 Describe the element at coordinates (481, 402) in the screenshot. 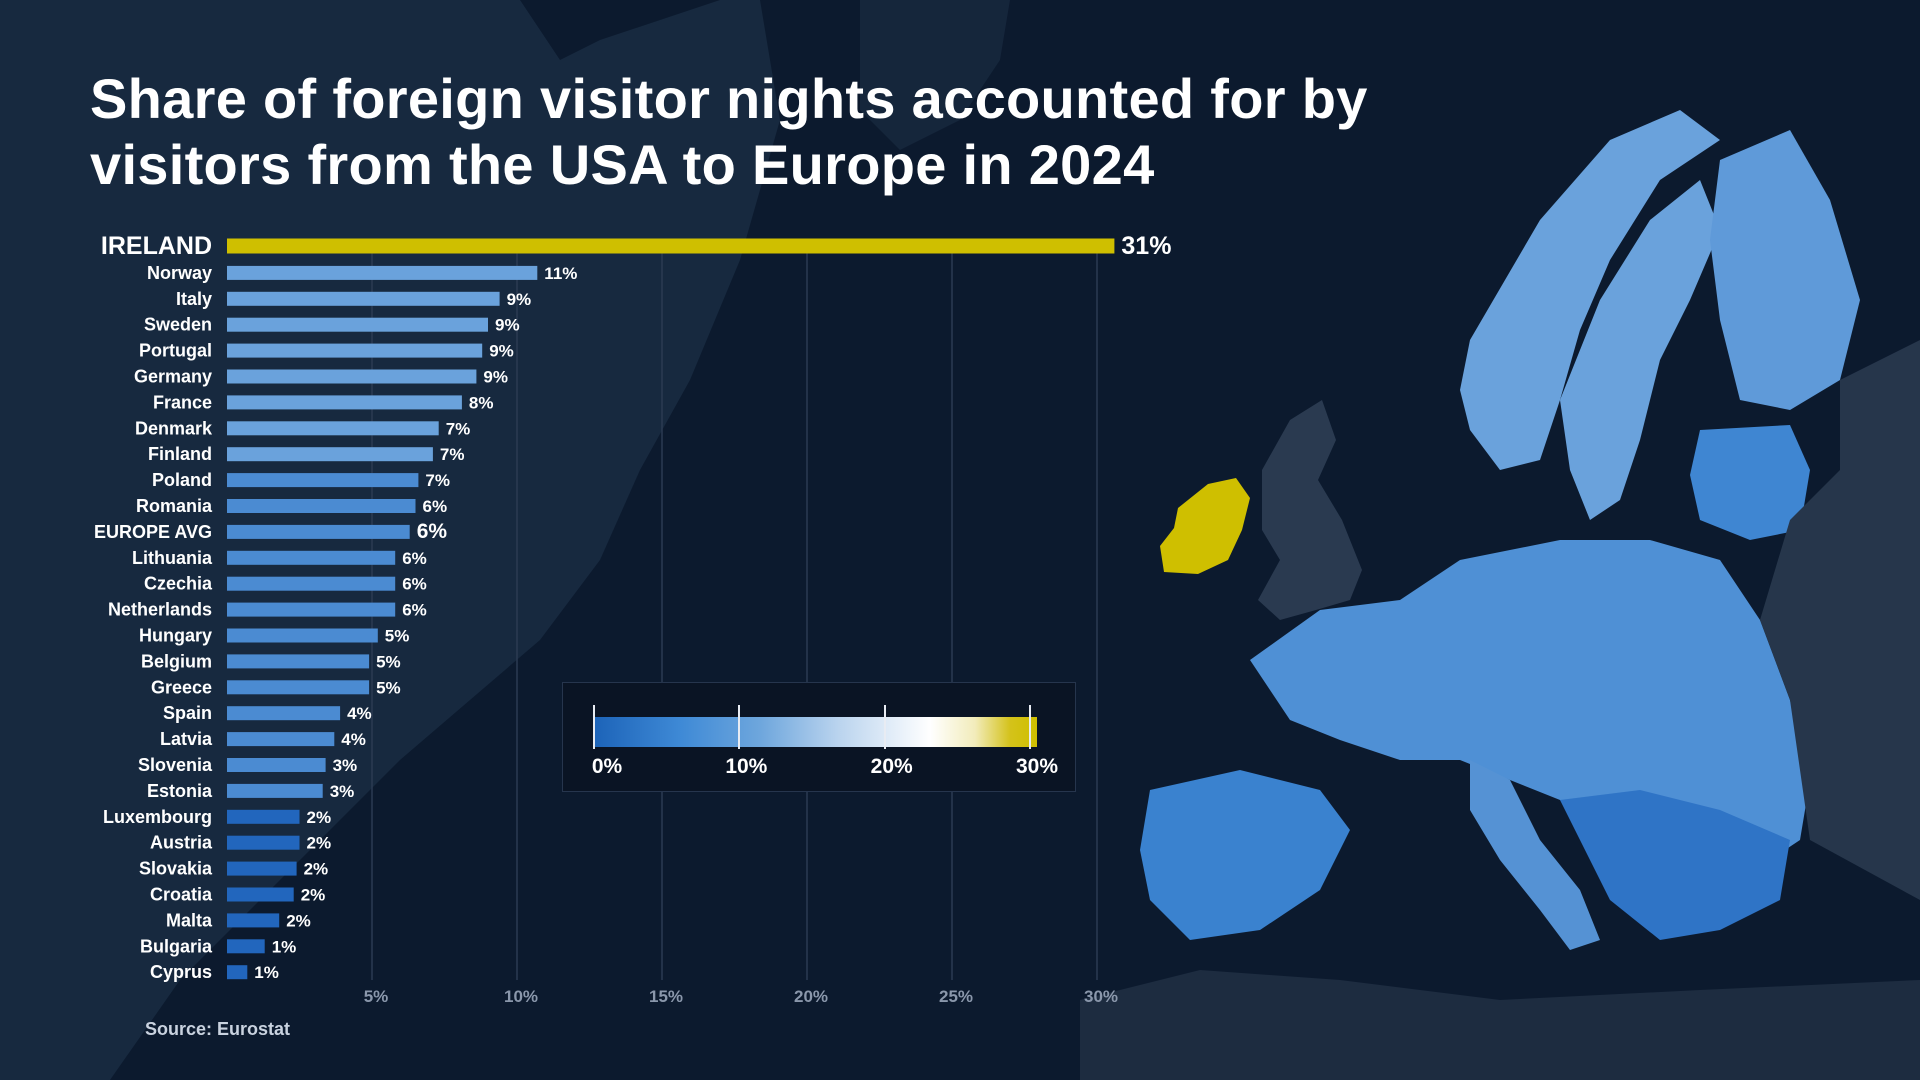

I see `data-label: 8%` at that location.